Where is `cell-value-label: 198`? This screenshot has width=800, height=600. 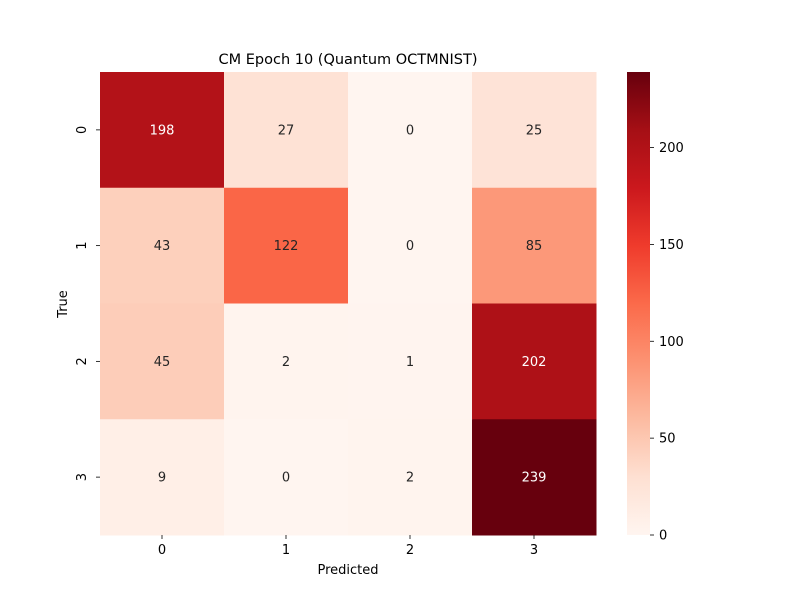
cell-value-label: 198 is located at coordinates (162, 130).